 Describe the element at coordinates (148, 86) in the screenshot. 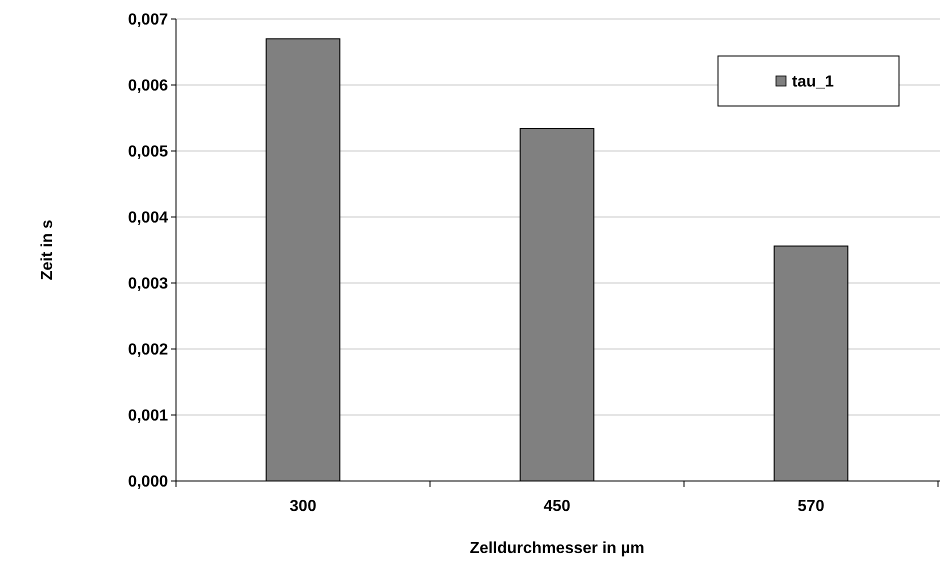

I see `y-tick-label: 0,006` at that location.